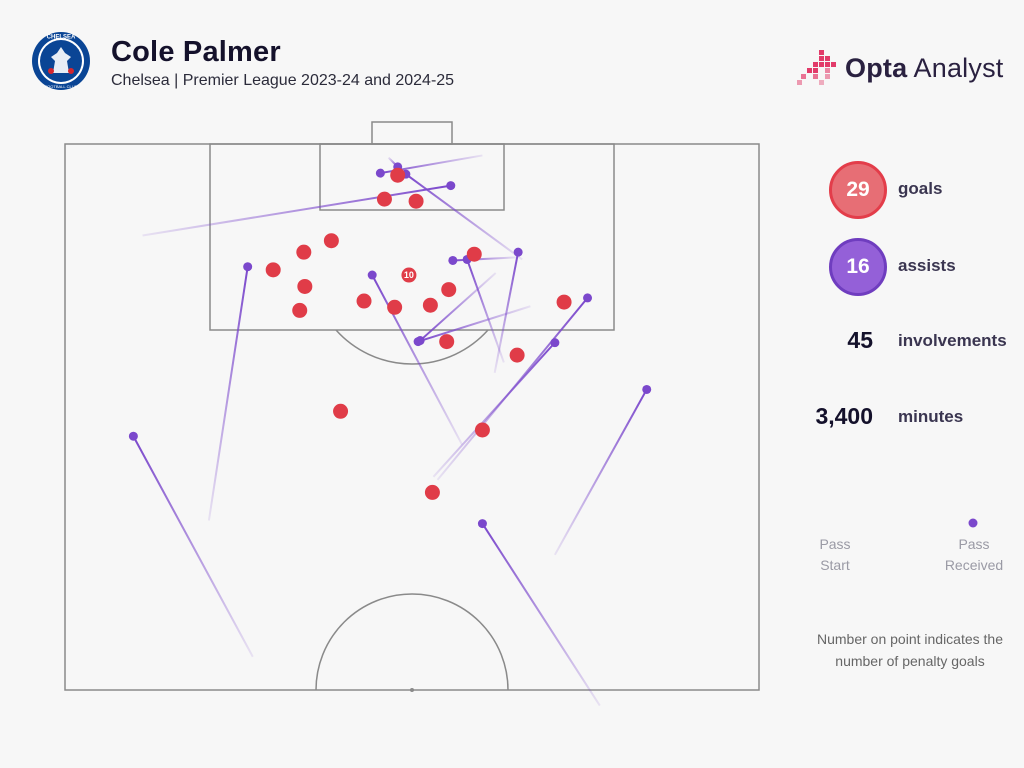 Image resolution: width=1024 pixels, height=768 pixels. What do you see at coordinates (931, 416) in the screenshot?
I see `minutes-label: minutes` at bounding box center [931, 416].